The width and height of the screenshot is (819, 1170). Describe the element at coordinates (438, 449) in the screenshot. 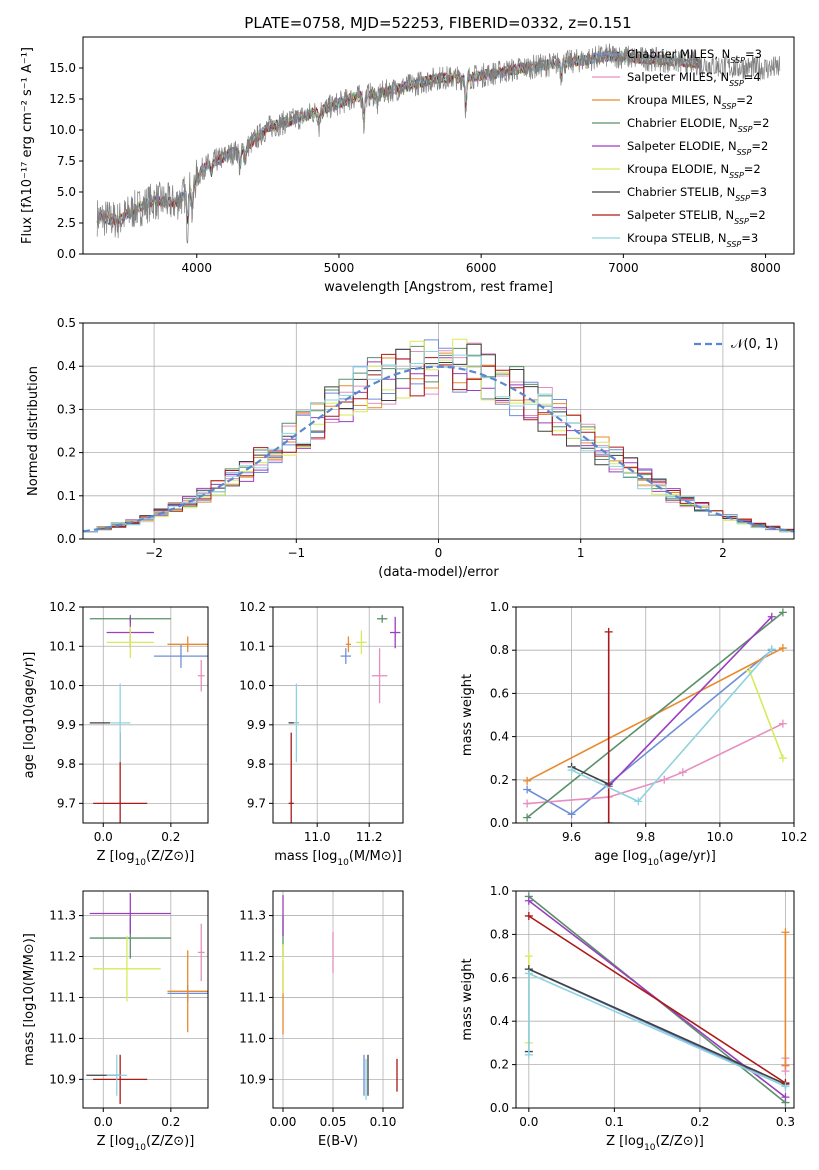

I see `normal-curve` at that location.